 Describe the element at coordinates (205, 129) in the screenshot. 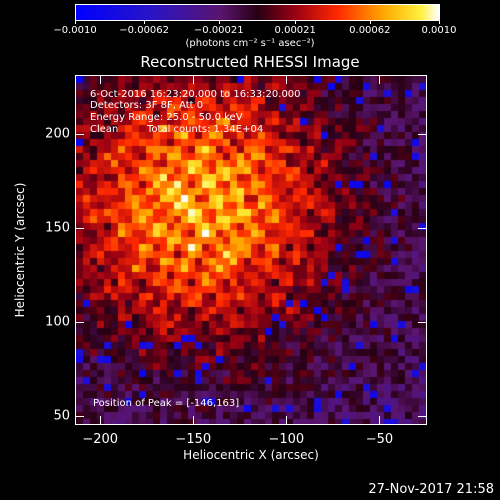

I see `info-counts: Total counts: 1.34E+04` at that location.